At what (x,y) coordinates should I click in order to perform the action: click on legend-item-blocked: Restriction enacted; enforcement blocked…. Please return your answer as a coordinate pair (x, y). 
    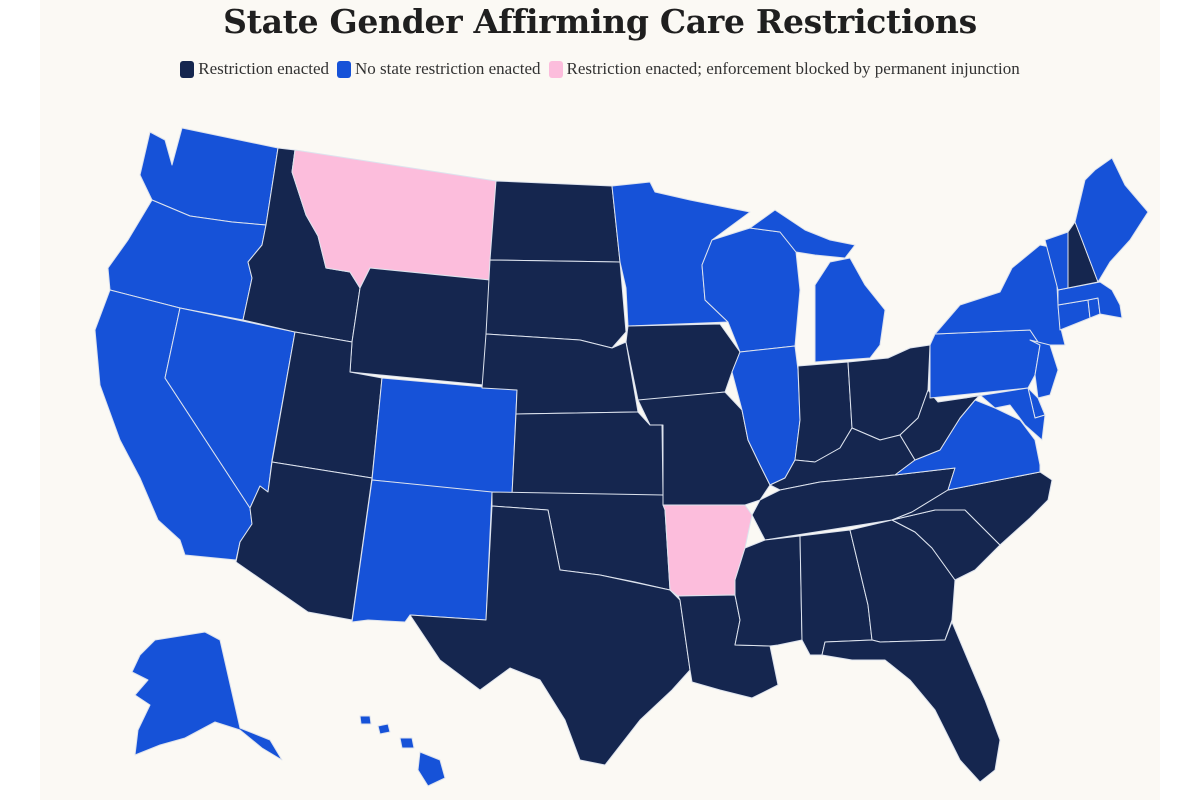
    Looking at the image, I should click on (784, 69).